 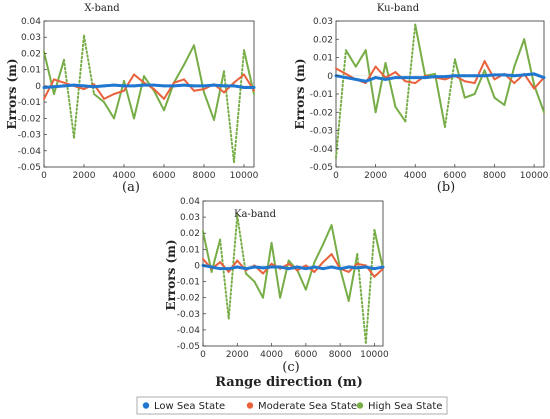 I want to click on panel-caption: (b), so click(x=446, y=187).